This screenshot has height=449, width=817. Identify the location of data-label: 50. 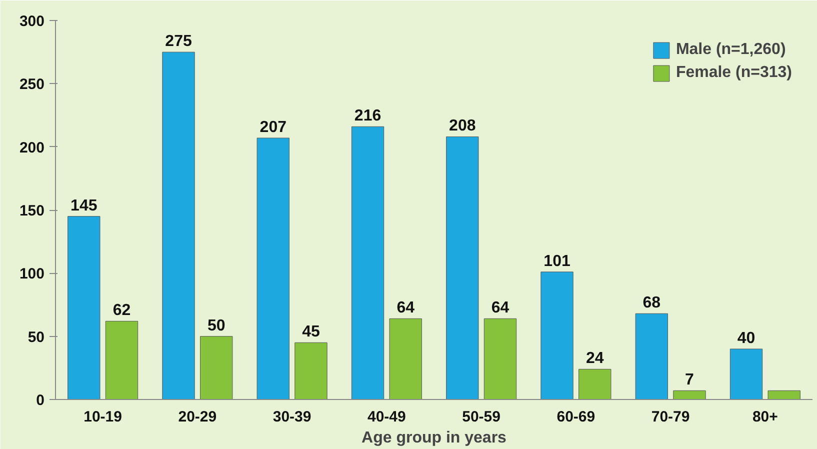
(216, 325).